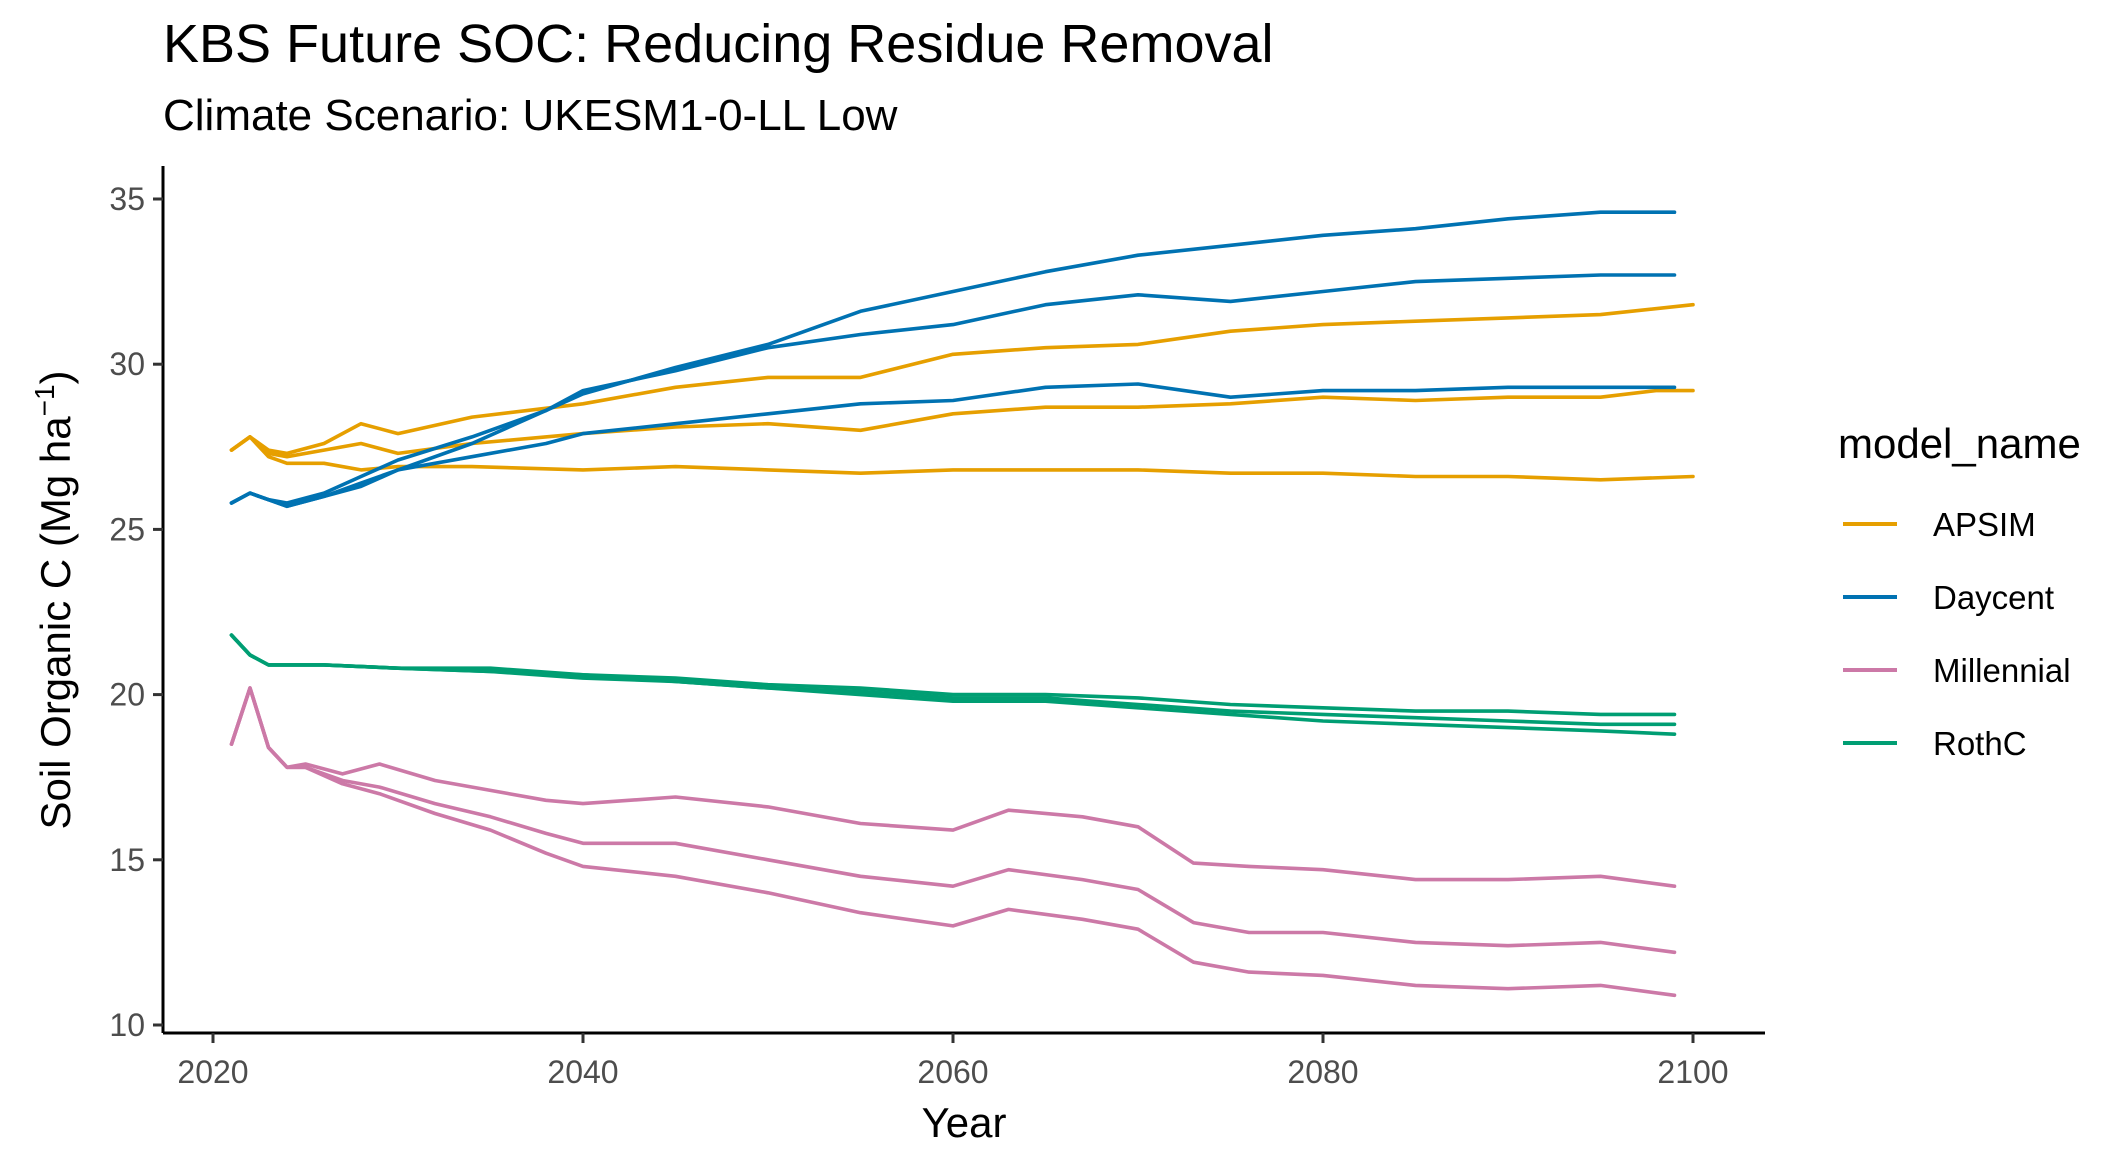 This screenshot has width=2125, height=1153. Describe the element at coordinates (55, 623) in the screenshot. I see `y-axis-title-main: Soil Organic C (Mg ha` at that location.